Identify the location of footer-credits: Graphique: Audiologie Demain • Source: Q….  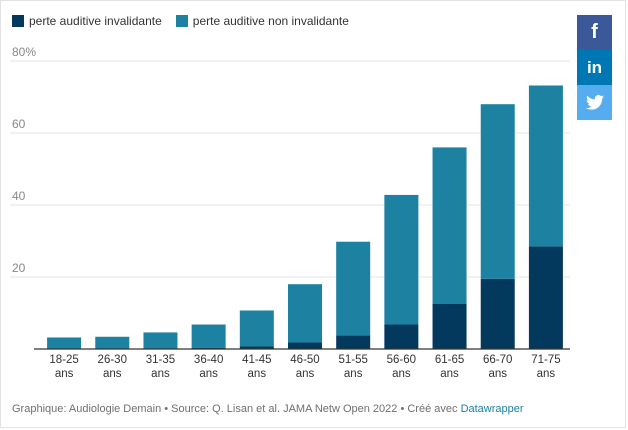
(268, 409).